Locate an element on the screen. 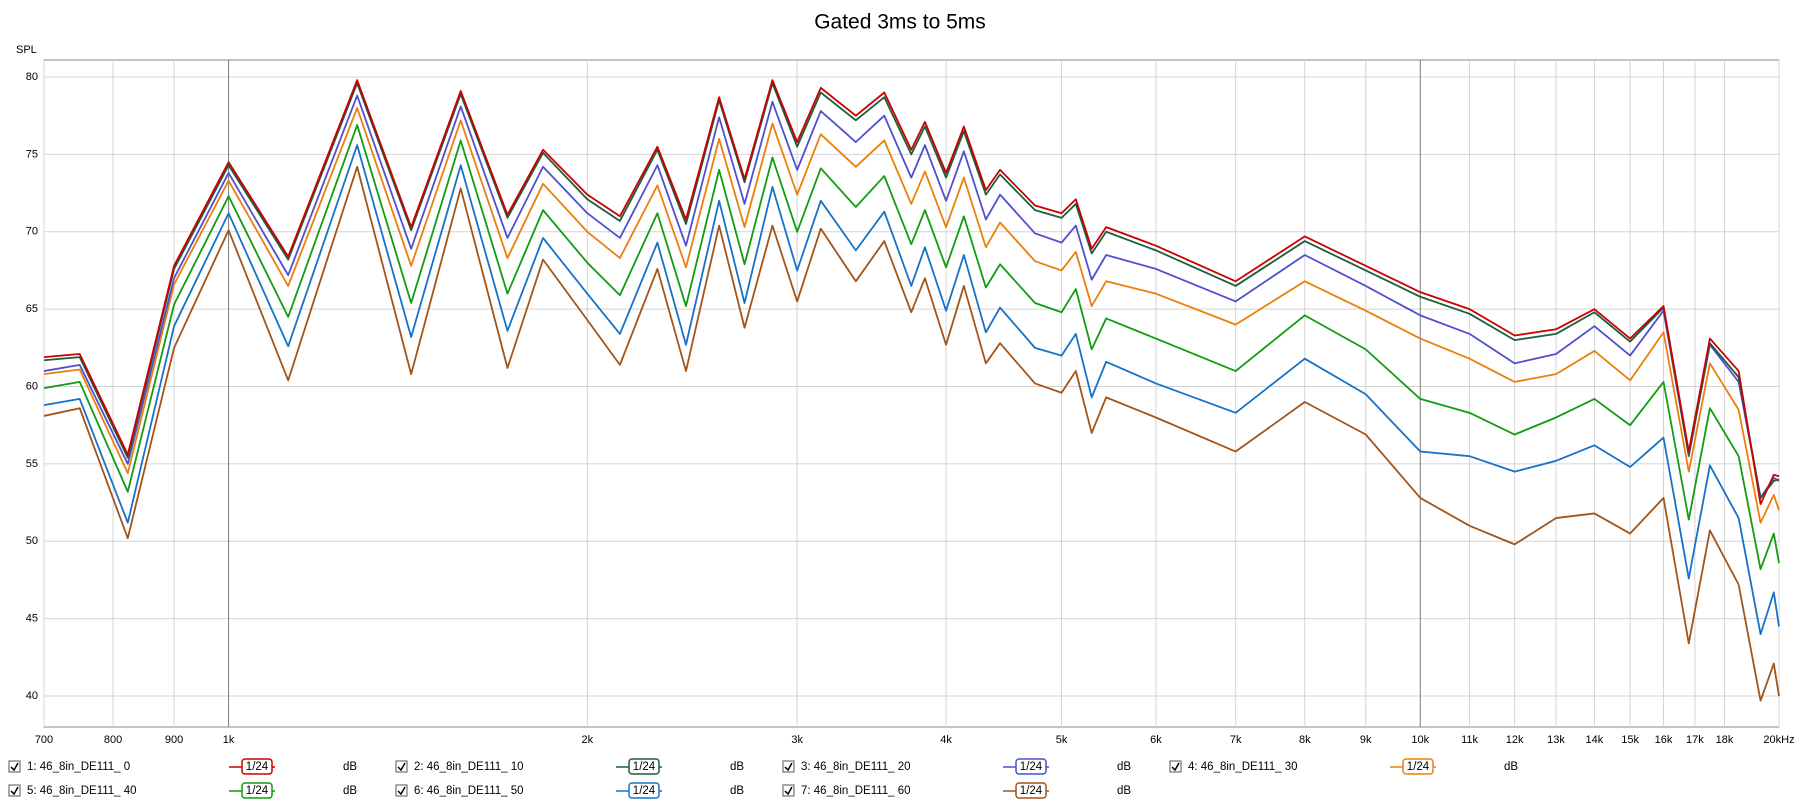 The height and width of the screenshot is (799, 1800). x-tick-label: 8k is located at coordinates (1305, 740).